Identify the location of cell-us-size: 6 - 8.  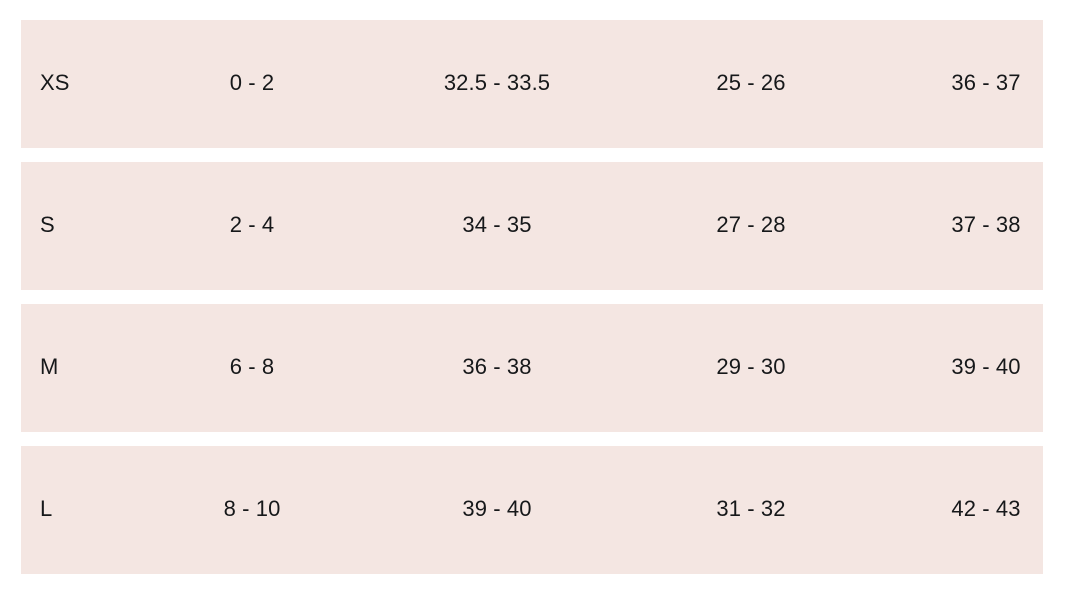
(252, 366).